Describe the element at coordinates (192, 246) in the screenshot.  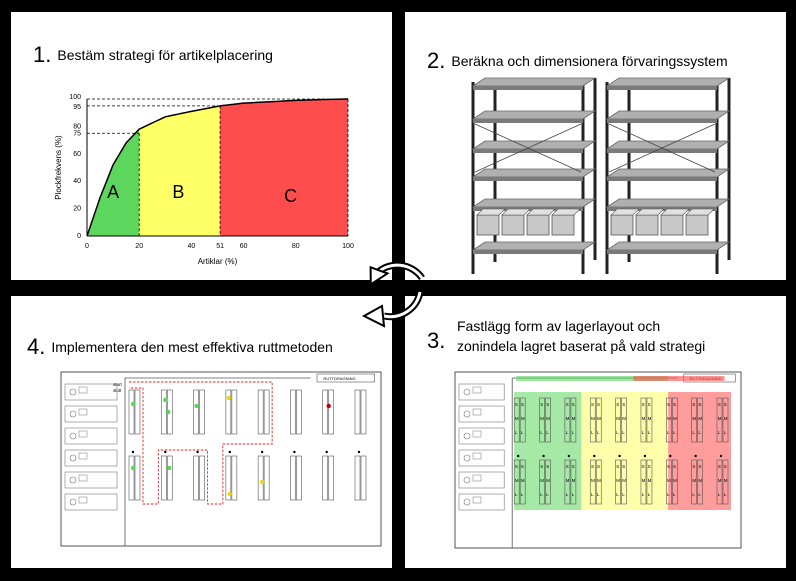
I see `x-tick-label: 40` at that location.